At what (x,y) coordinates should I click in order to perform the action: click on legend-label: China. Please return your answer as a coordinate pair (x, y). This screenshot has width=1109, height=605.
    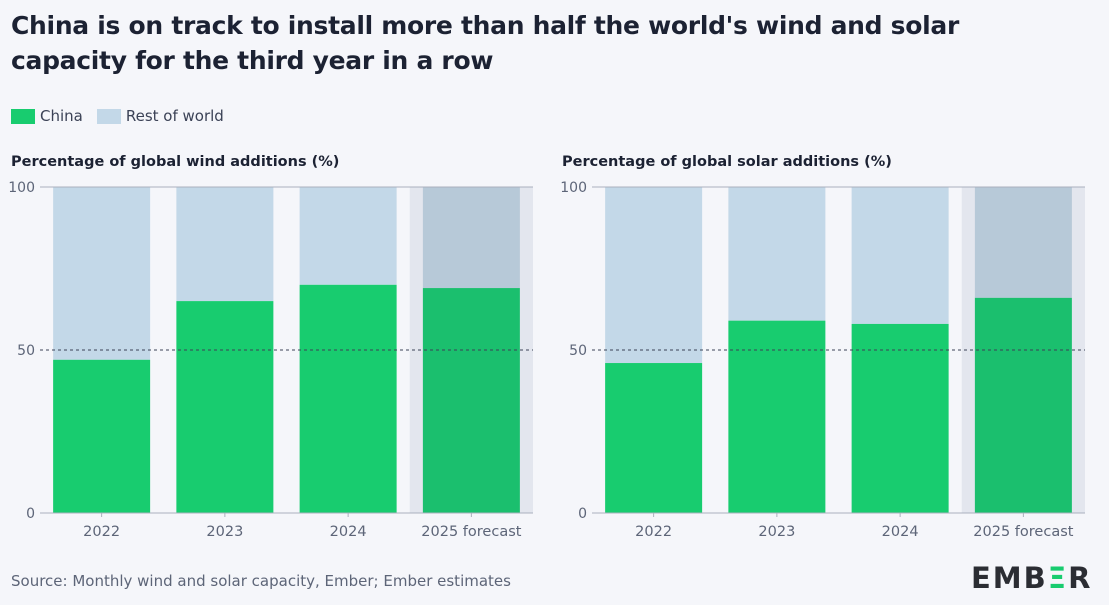
    Looking at the image, I should click on (61, 116).